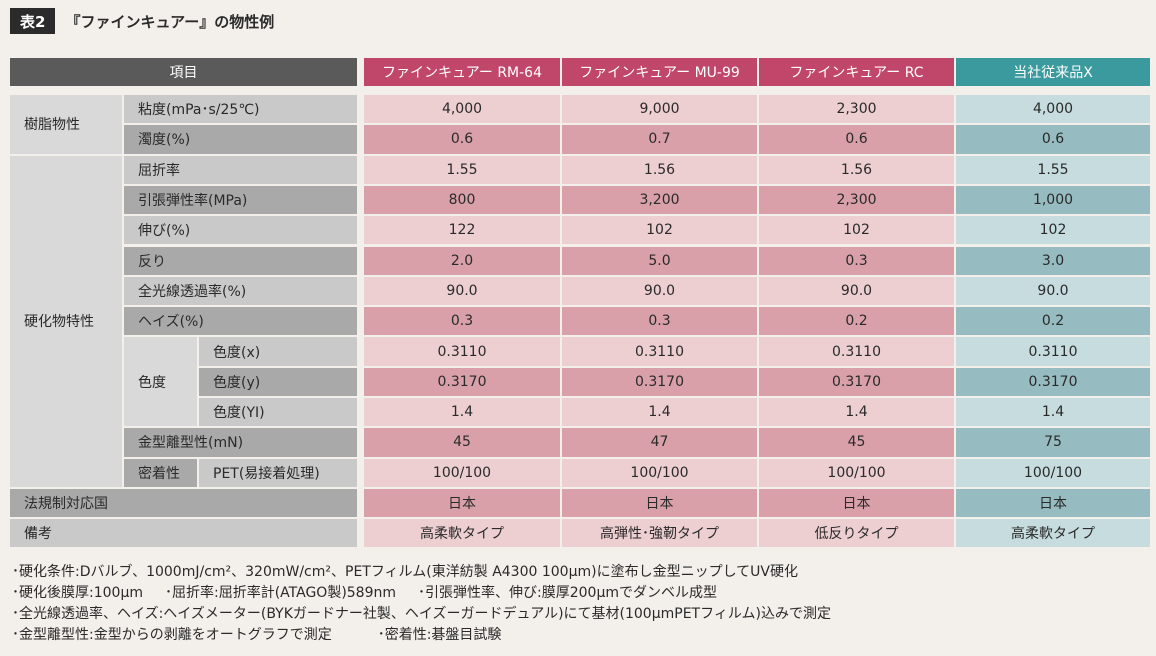 This screenshot has width=1156, height=656. I want to click on row-label: 引張弾性率(MPa), so click(240, 200).